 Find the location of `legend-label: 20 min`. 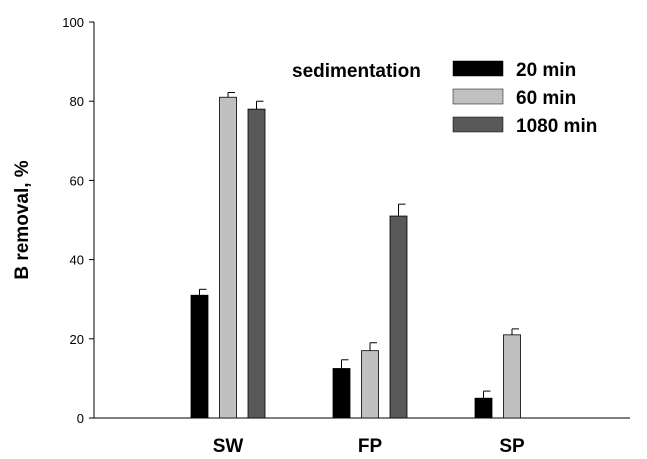

legend-label: 20 min is located at coordinates (546, 70).